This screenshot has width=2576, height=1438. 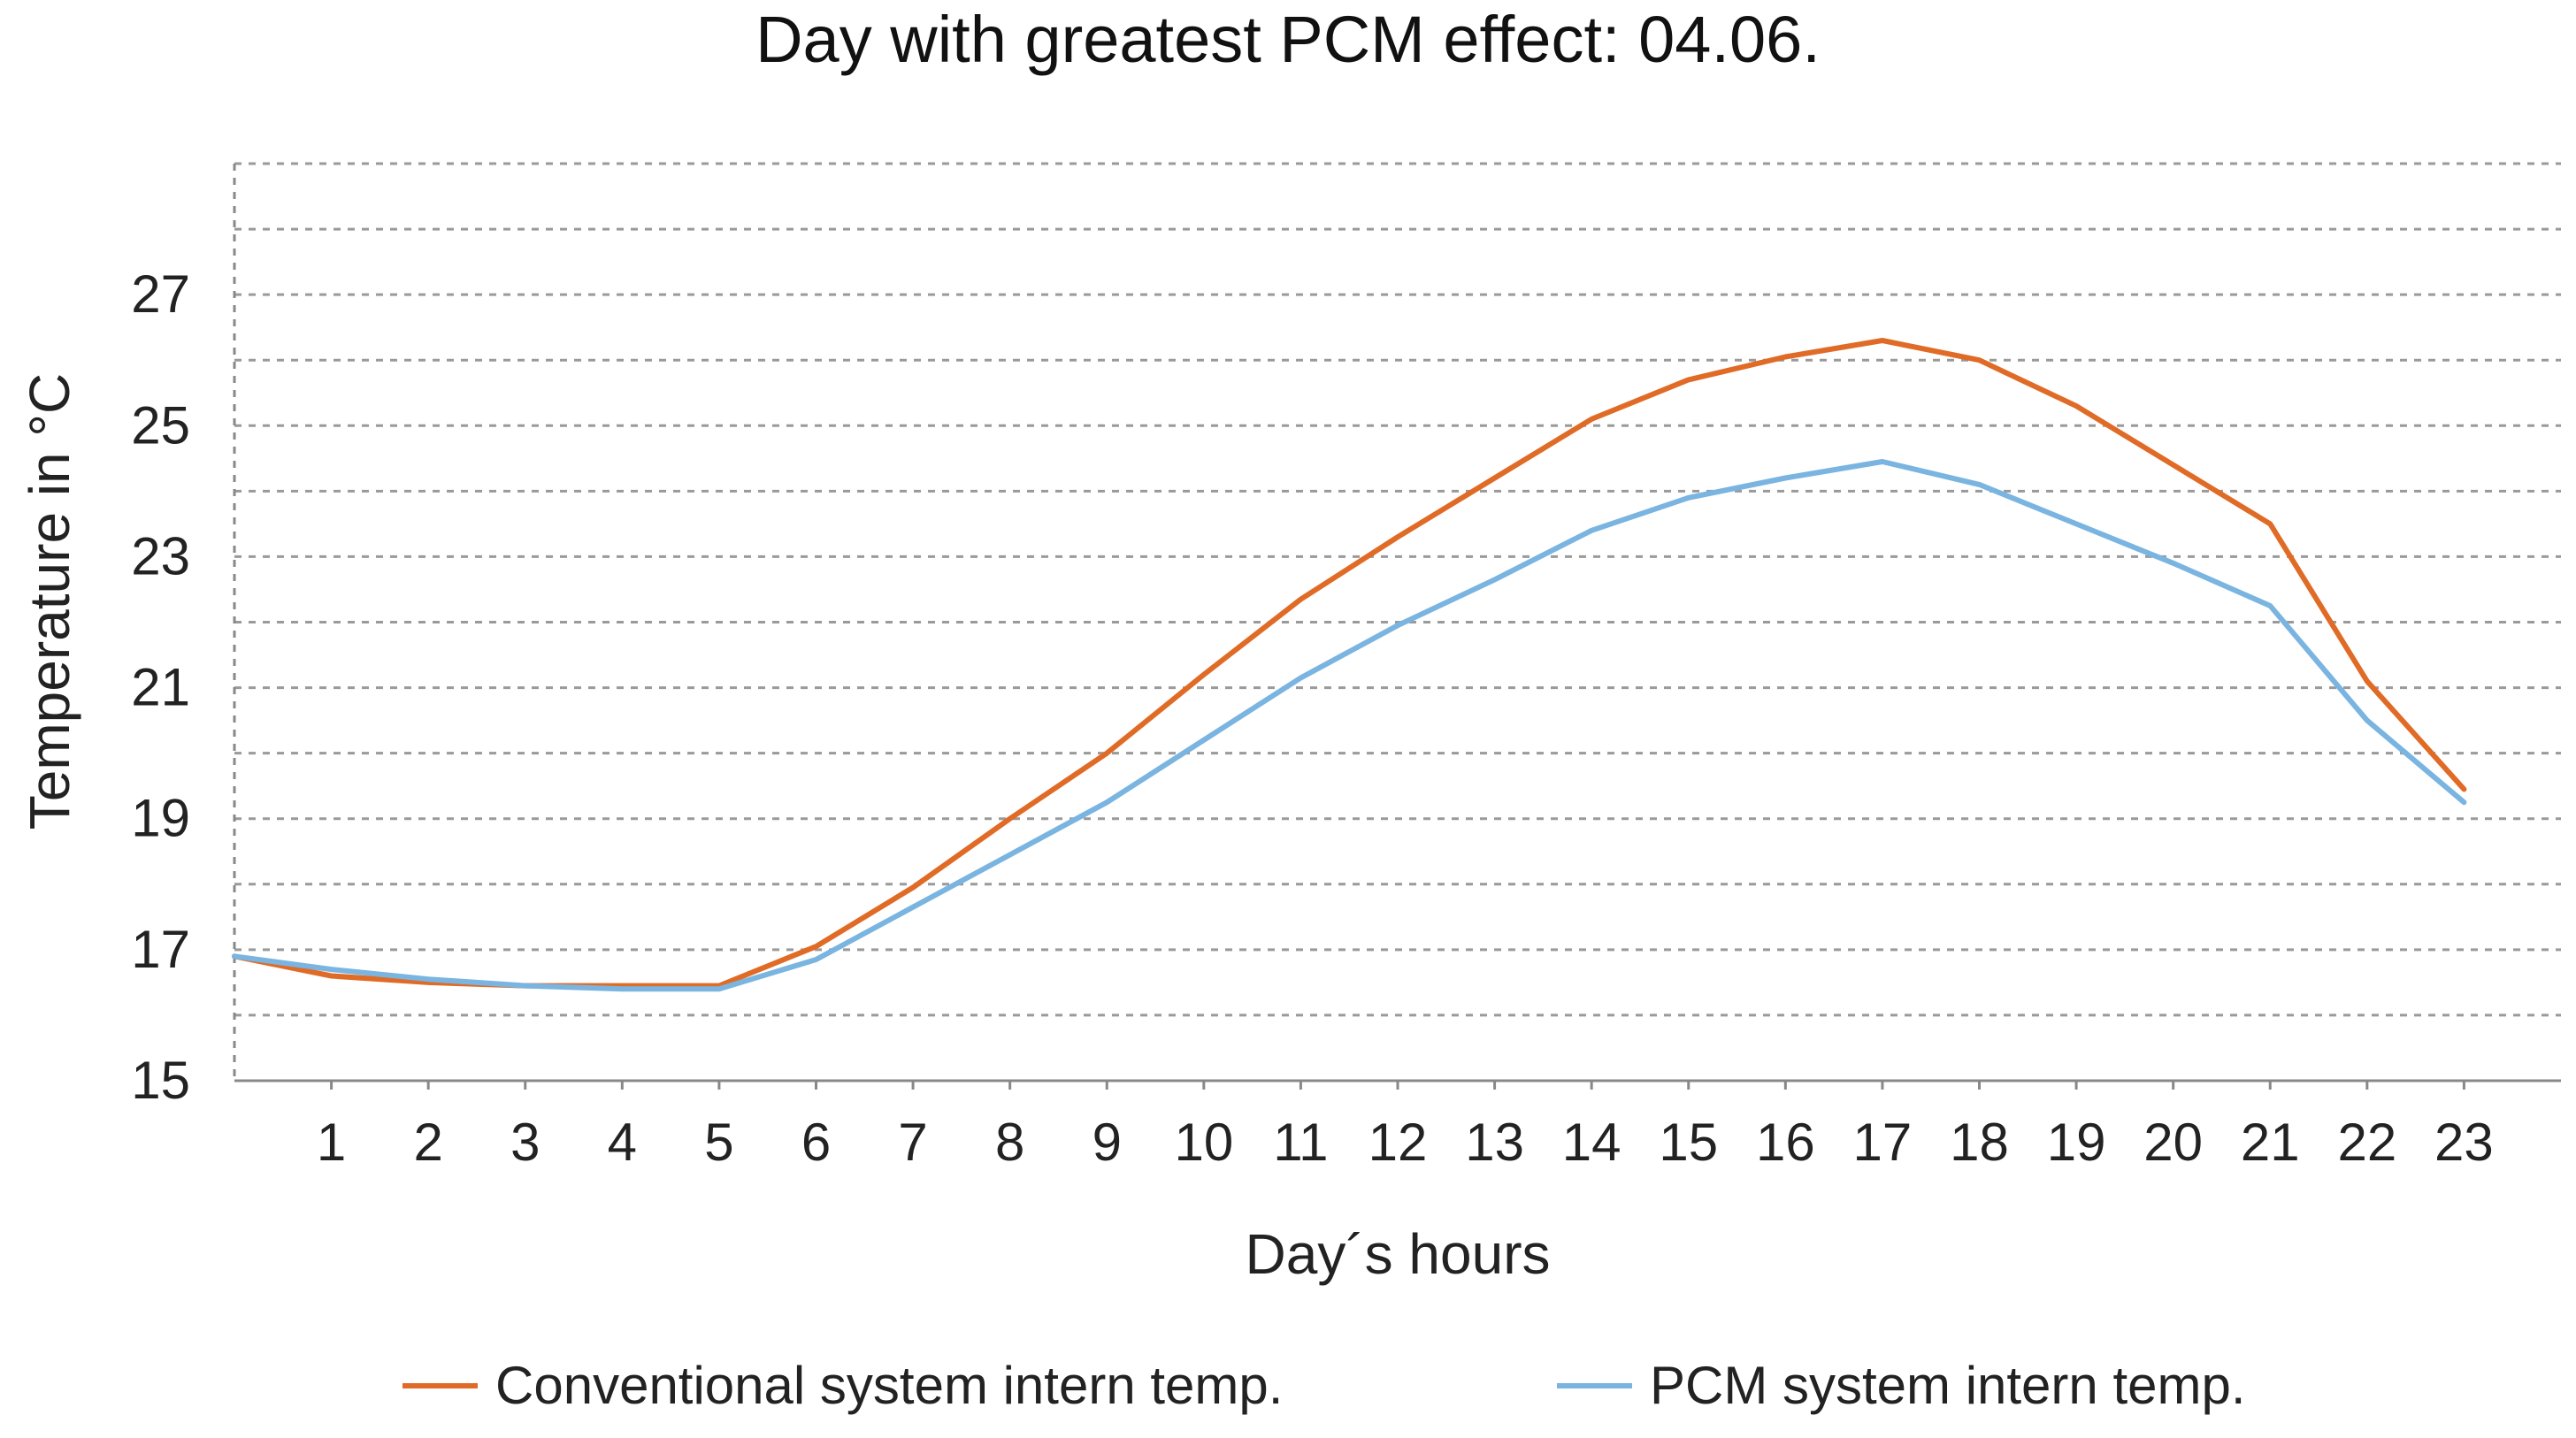 I want to click on x-tick-label: 19, so click(x=2076, y=1142).